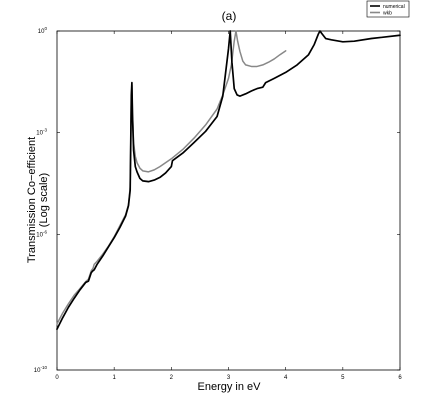  What do you see at coordinates (400, 378) in the screenshot?
I see `x-tick-label: 6` at bounding box center [400, 378].